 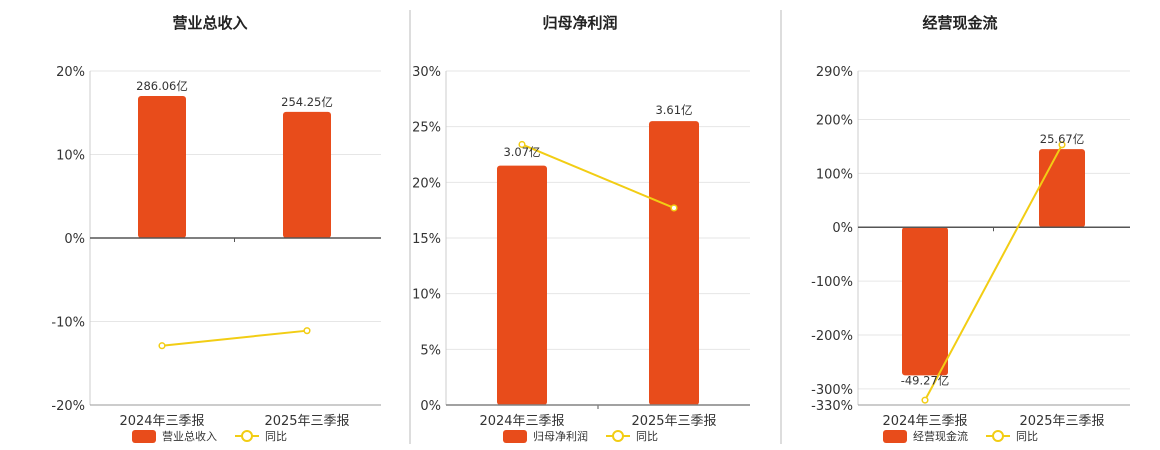 What do you see at coordinates (940, 436) in the screenshot?
I see `legend-bar-label: 经营现金流` at bounding box center [940, 436].